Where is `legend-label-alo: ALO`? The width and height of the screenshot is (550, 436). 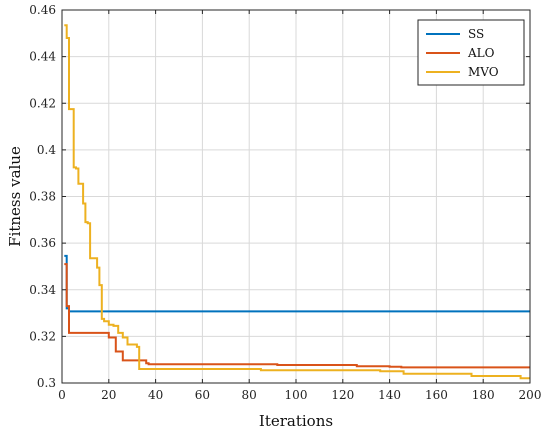
legend-label-alo: ALO is located at coordinates (481, 53).